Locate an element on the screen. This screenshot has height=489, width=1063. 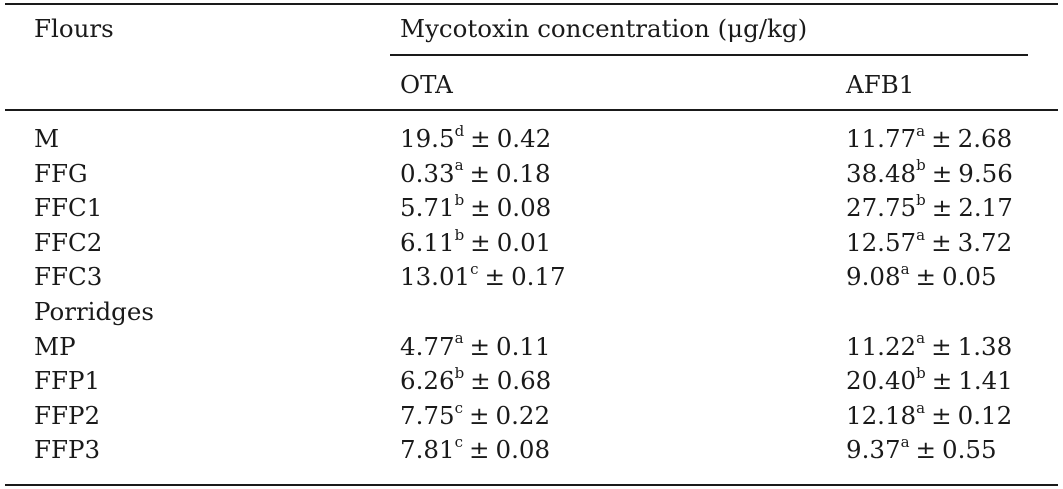
row-label: FFG is located at coordinates (61, 173).